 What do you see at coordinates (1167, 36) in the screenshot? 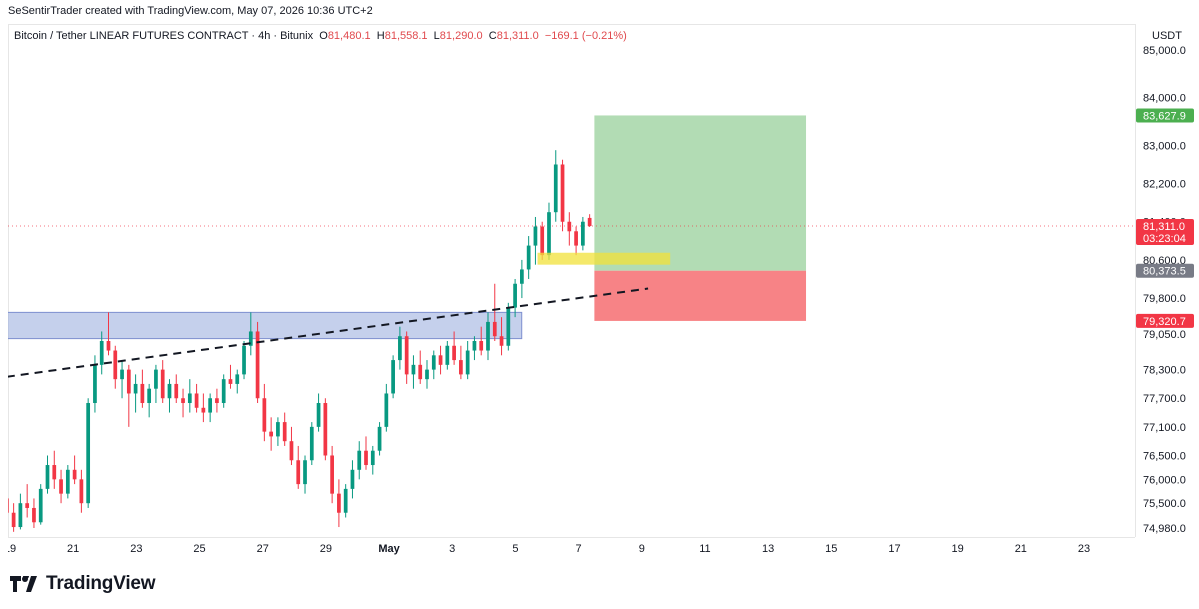
I see `currency-selector: USDT` at bounding box center [1167, 36].